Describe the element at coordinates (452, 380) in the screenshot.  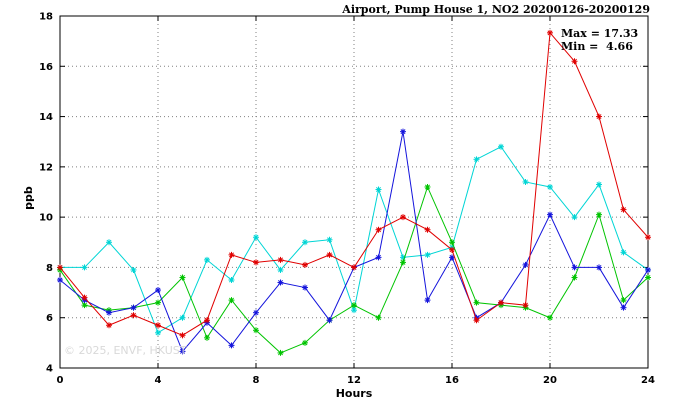
I see `x-tick-label: 16` at that location.